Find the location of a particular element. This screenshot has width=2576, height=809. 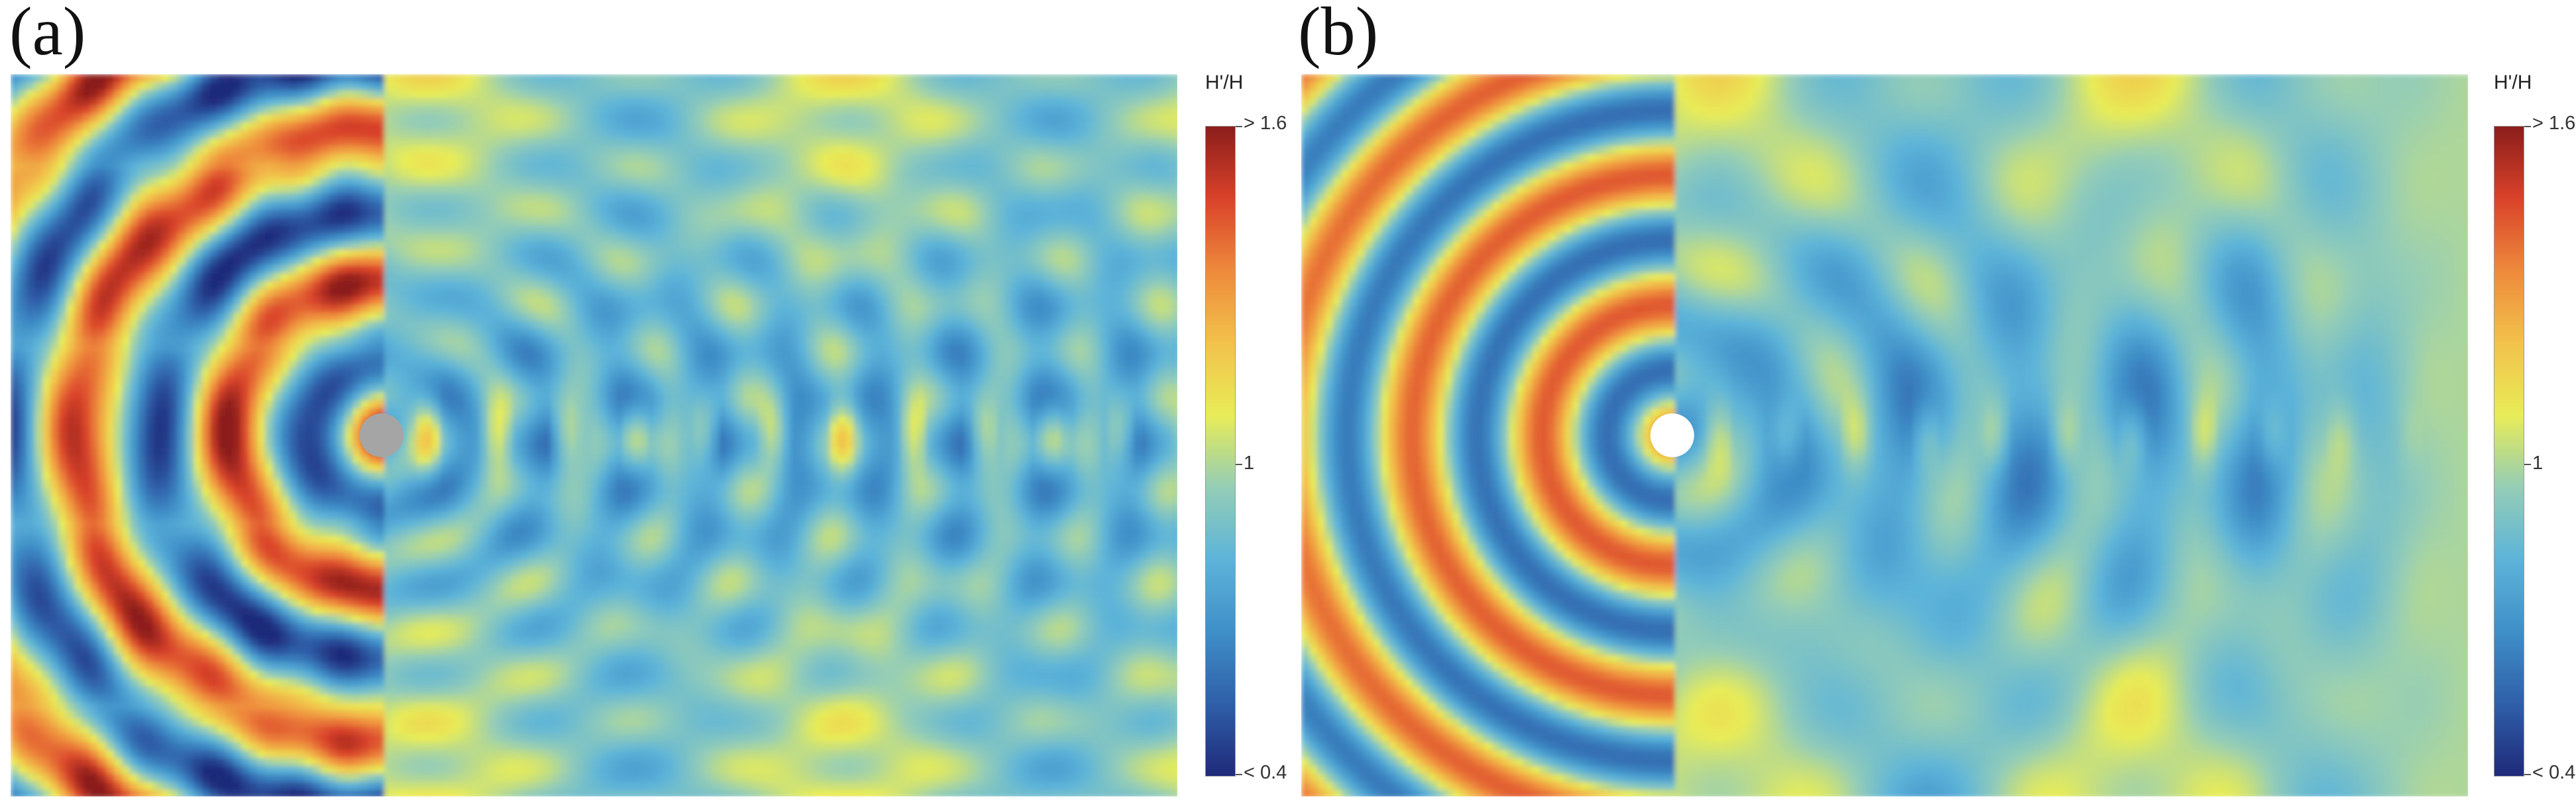

panel-b-colorbar-max-label: > 1.6 is located at coordinates (2553, 124).